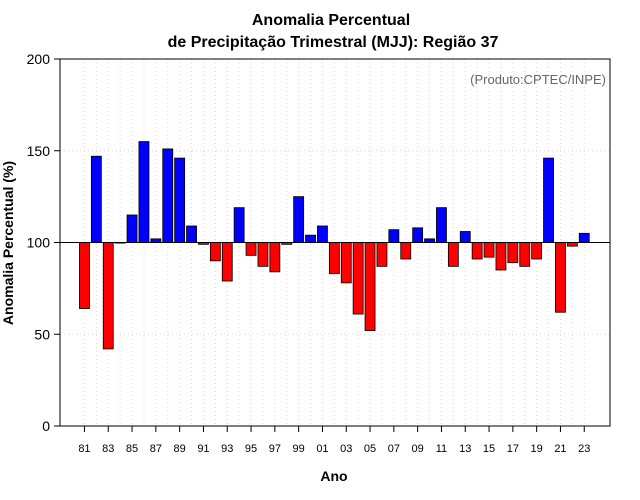  What do you see at coordinates (322, 449) in the screenshot?
I see `x-tick-label: 01` at bounding box center [322, 449].